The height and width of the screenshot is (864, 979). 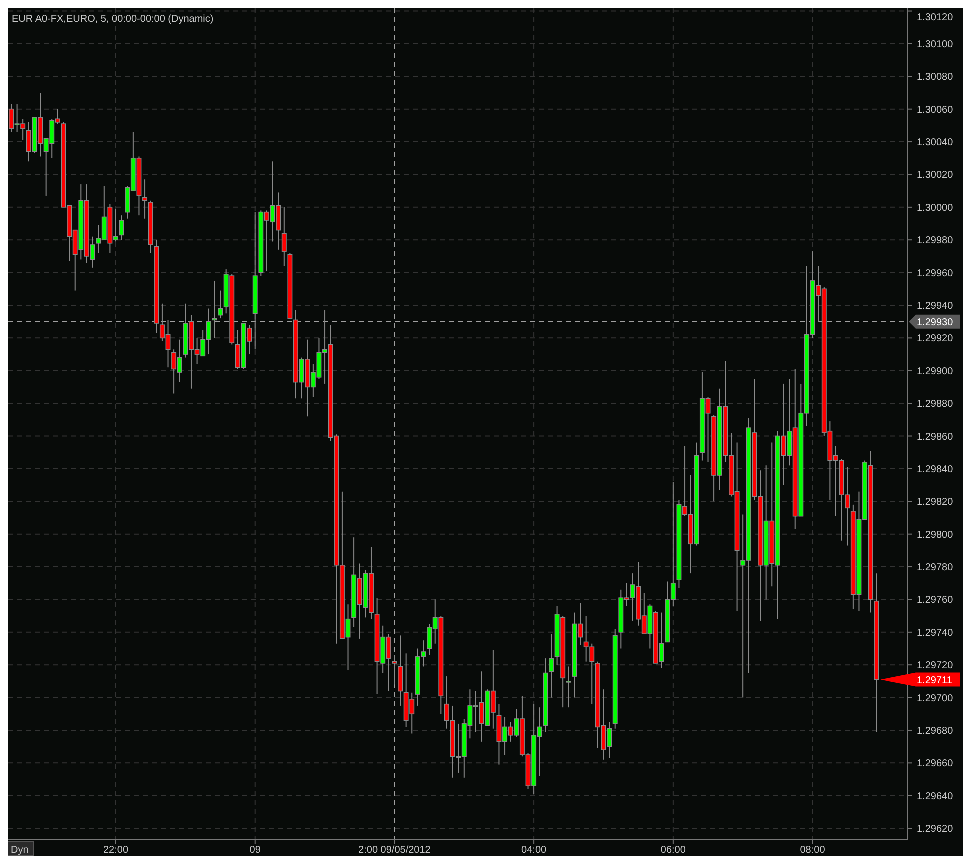 I want to click on text: Dyn, so click(x=20, y=850).